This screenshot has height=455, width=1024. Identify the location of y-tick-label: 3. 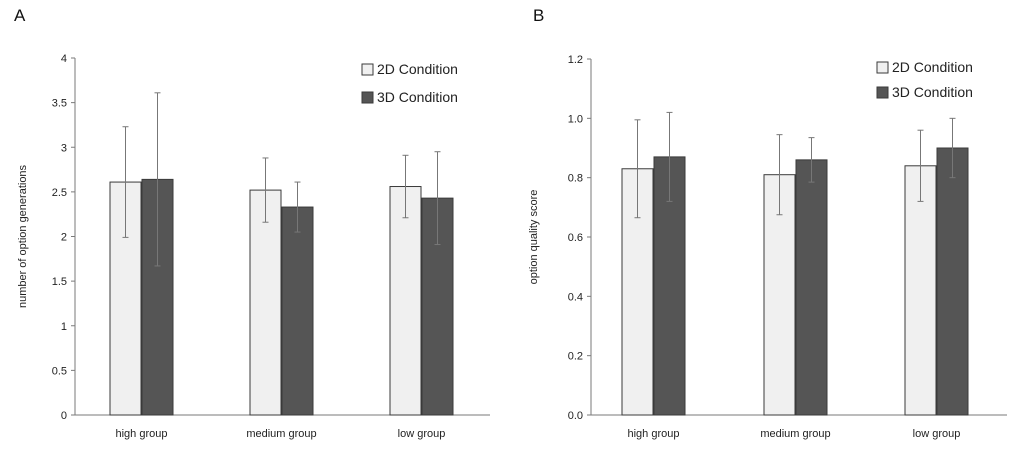
(64, 148).